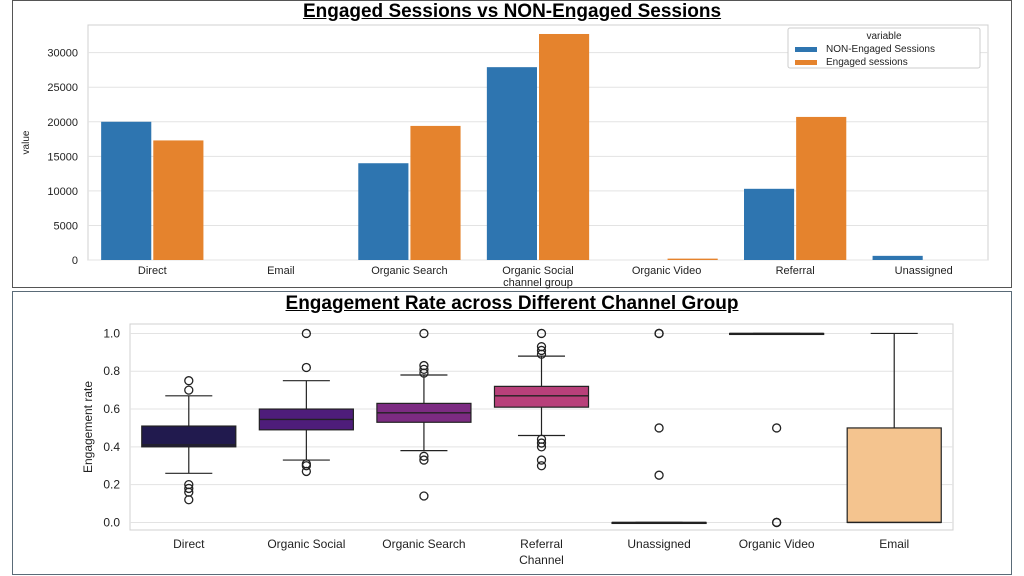 The image size is (1024, 576). Describe the element at coordinates (538, 283) in the screenshot. I see `x-axis-label: channel group` at that location.